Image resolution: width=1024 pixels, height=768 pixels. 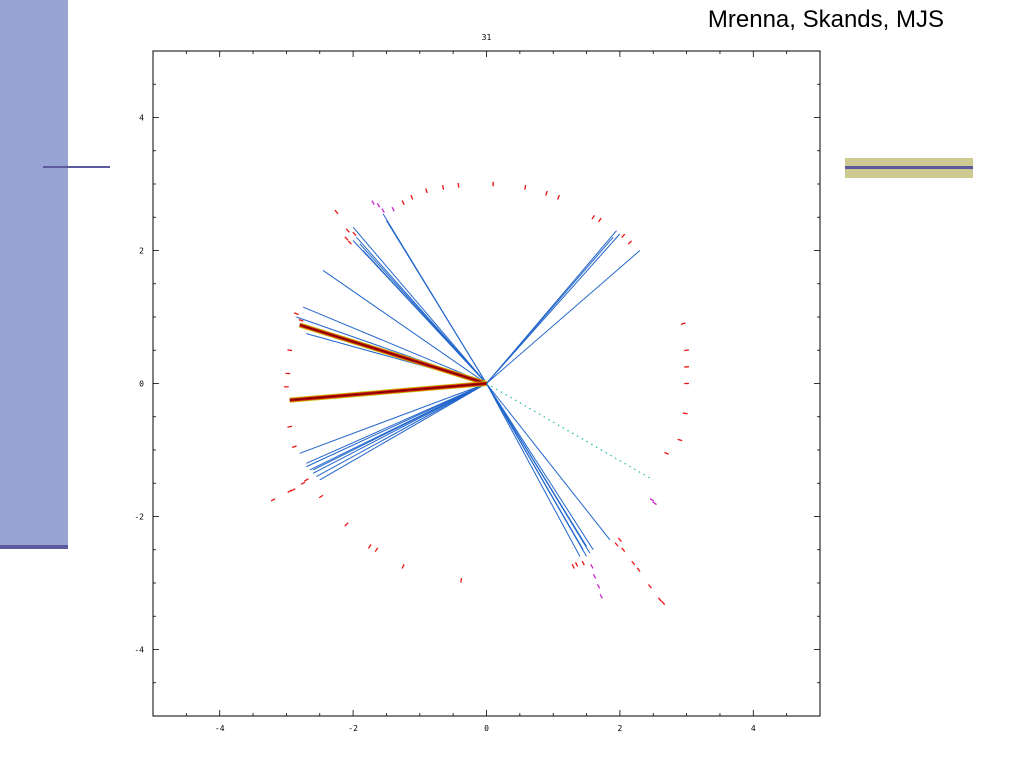 What do you see at coordinates (486, 728) in the screenshot?
I see `x-tick-label: 0` at bounding box center [486, 728].